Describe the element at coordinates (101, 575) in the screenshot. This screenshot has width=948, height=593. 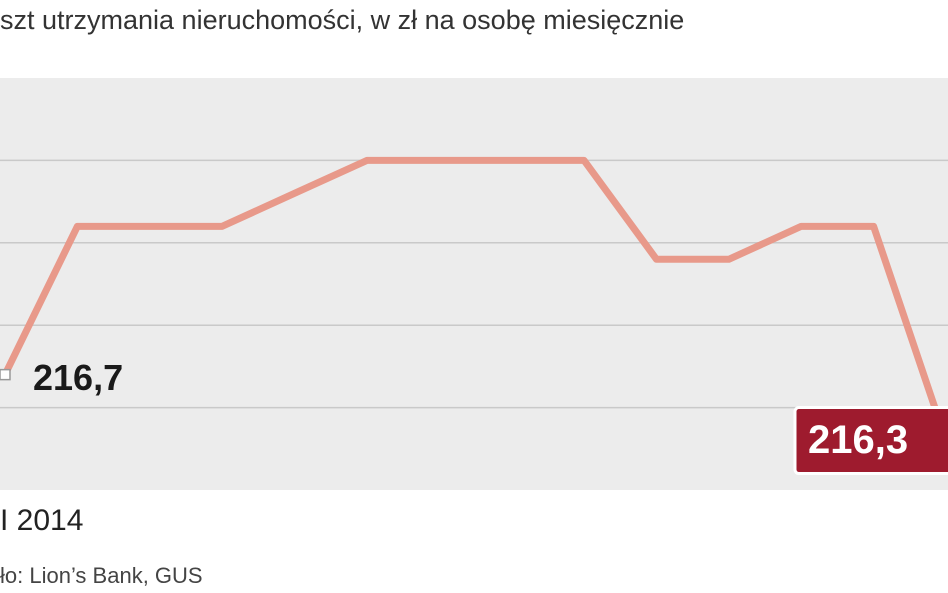
I see `source: ło: Lion’s Bank, GUS` at that location.